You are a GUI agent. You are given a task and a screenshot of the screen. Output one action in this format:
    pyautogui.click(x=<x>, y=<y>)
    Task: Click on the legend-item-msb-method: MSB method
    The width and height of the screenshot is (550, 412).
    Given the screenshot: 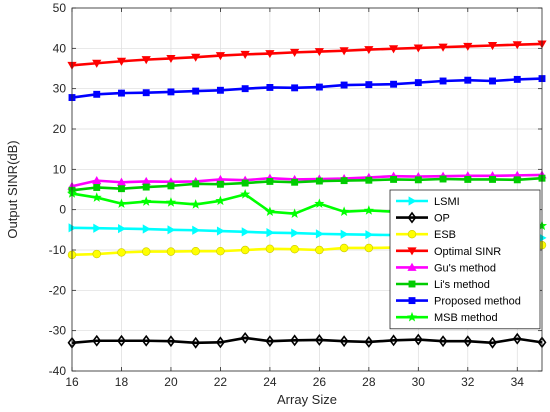 What is the action you would take?
    pyautogui.click(x=447, y=317)
    